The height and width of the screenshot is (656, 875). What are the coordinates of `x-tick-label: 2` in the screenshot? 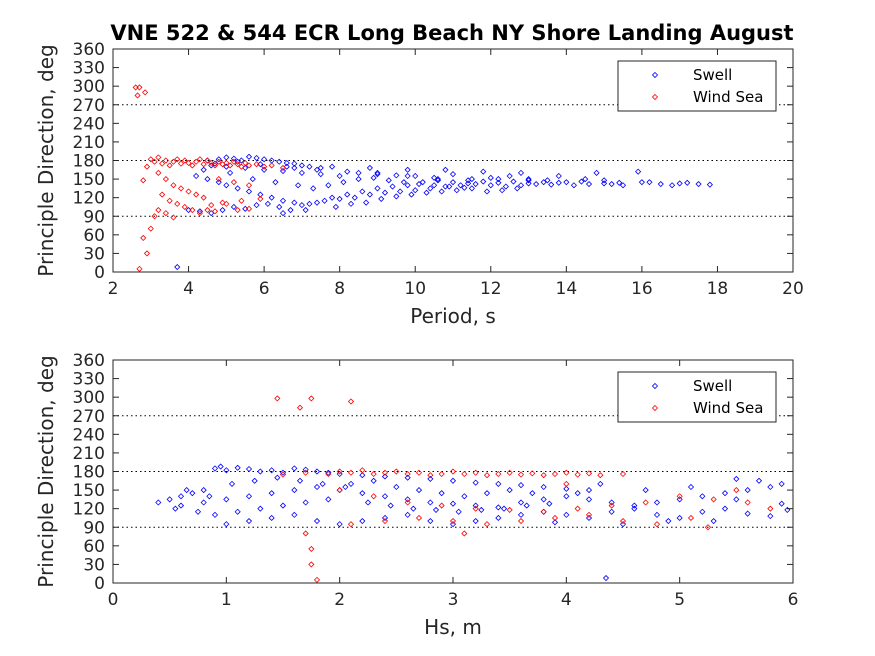 It's located at (113, 289).